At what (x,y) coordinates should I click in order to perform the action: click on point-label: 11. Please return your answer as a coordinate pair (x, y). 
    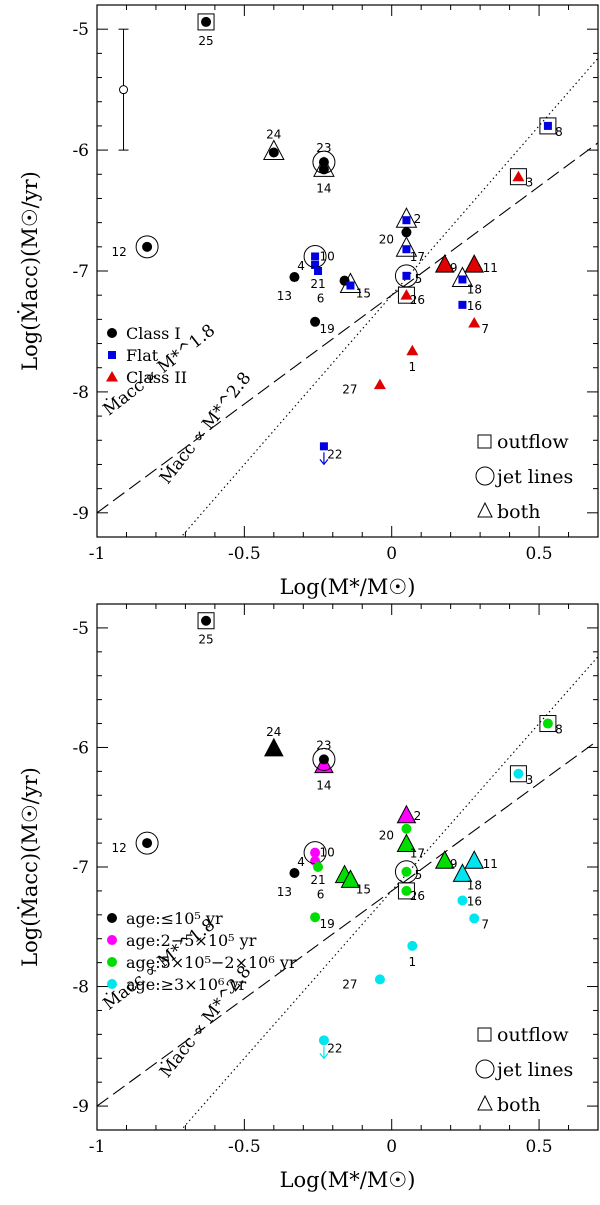
    Looking at the image, I should click on (490, 864).